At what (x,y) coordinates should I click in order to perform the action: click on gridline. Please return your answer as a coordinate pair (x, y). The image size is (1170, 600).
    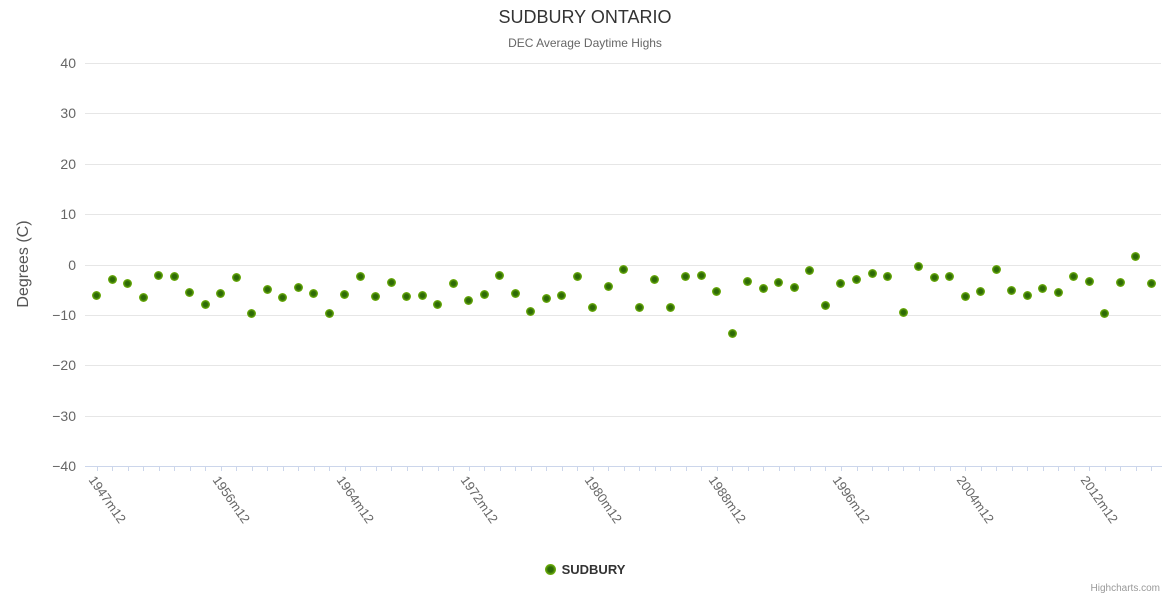
    Looking at the image, I should click on (623, 164).